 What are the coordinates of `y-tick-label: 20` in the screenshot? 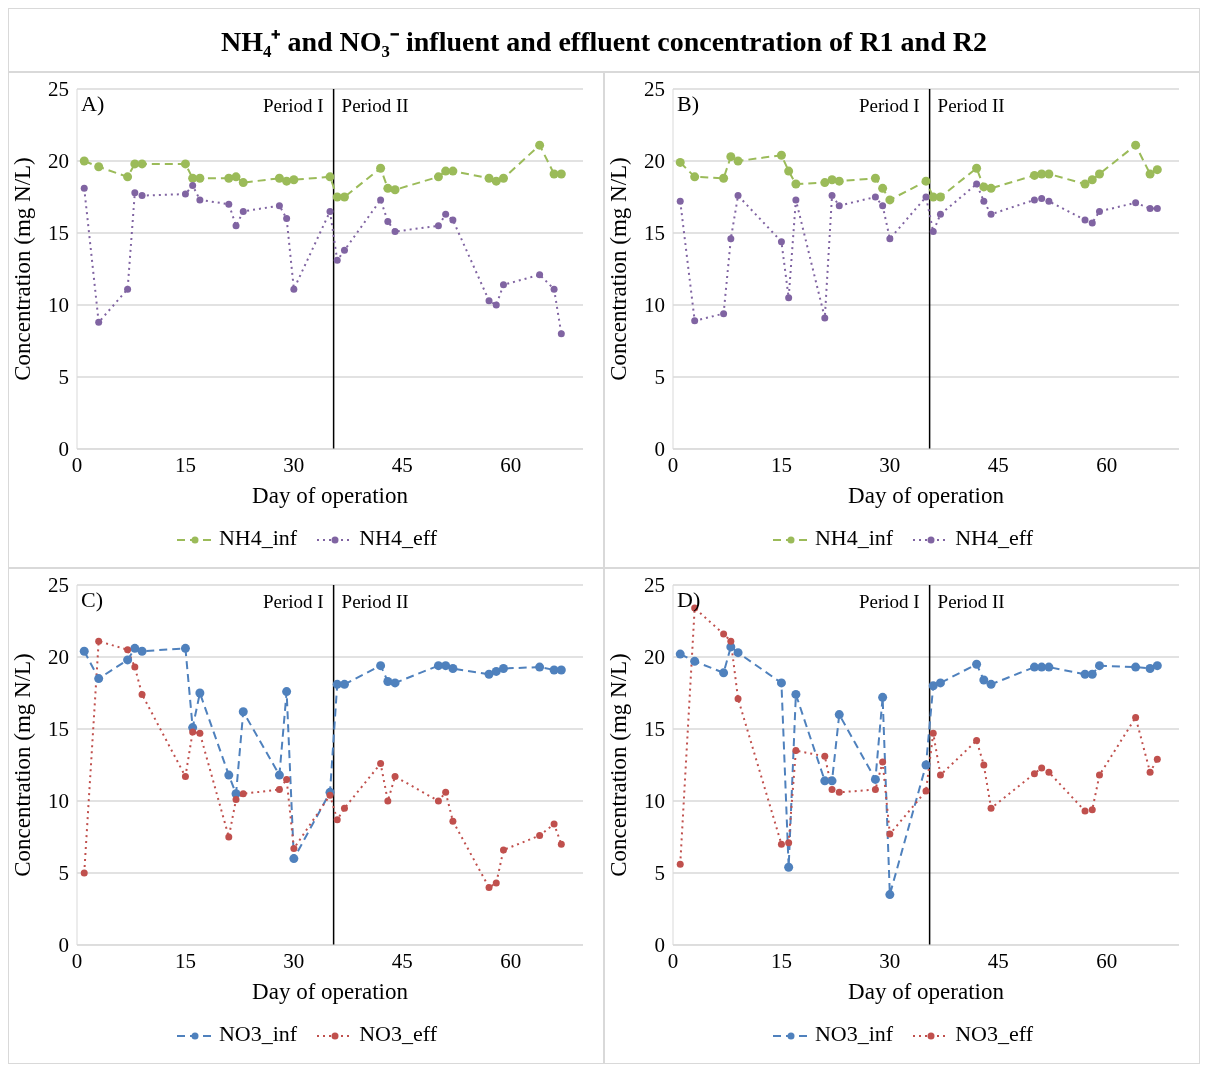 It's located at (58, 657).